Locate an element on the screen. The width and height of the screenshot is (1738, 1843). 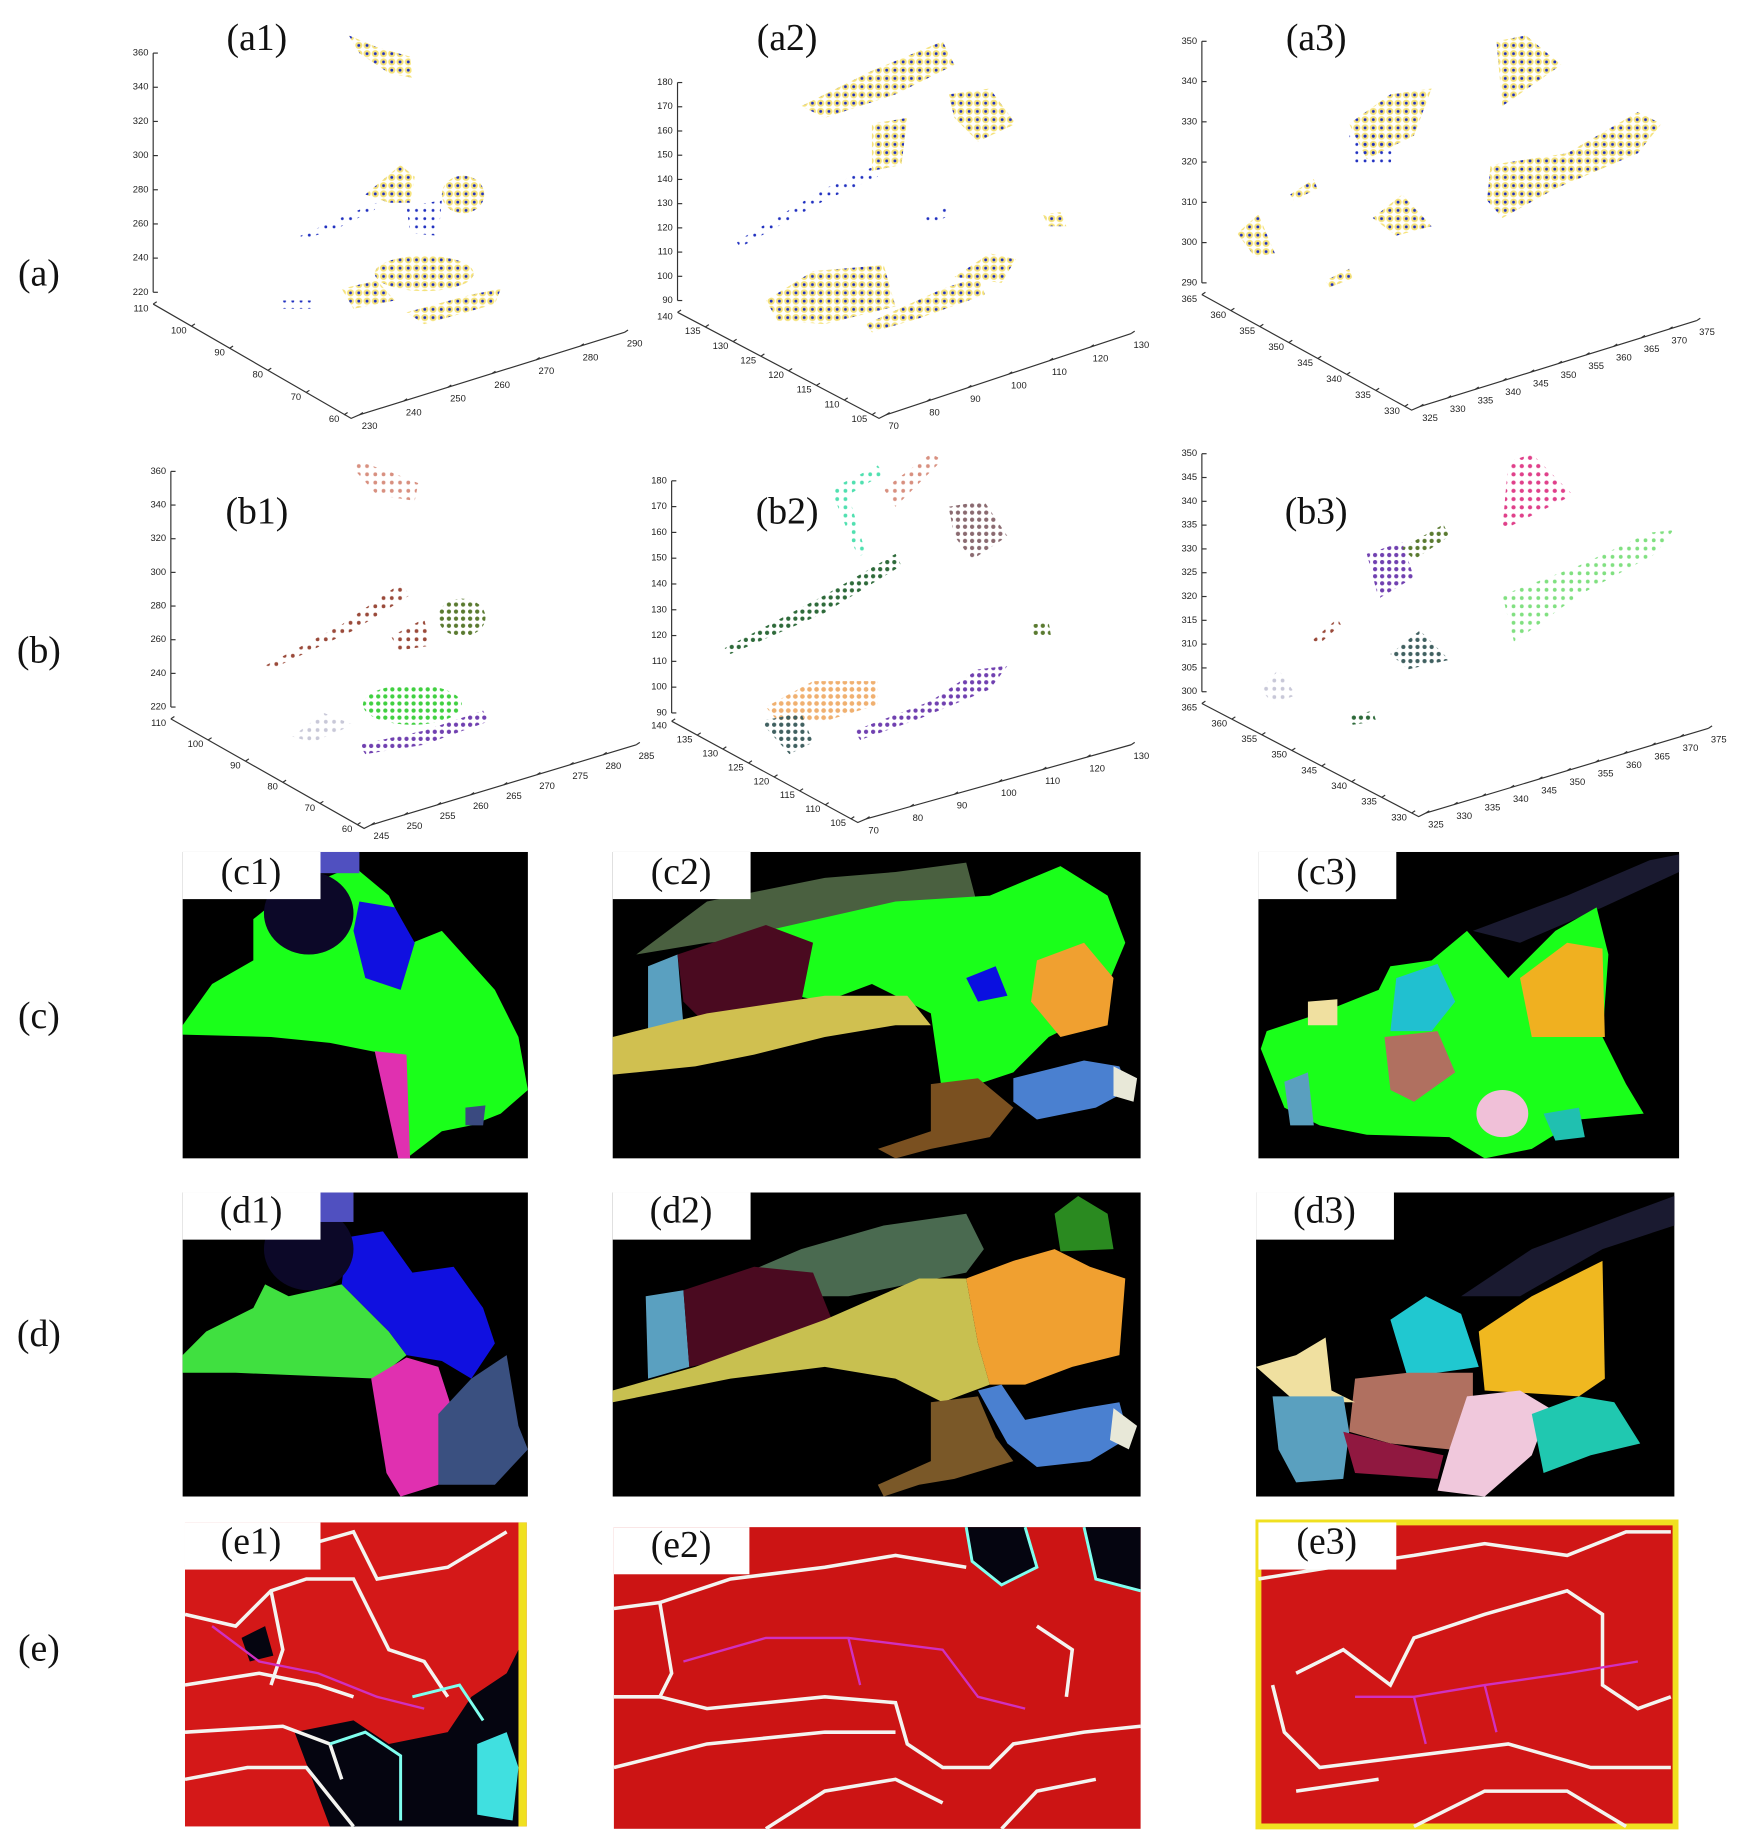
overlay-e3 is located at coordinates (1467, 1674).